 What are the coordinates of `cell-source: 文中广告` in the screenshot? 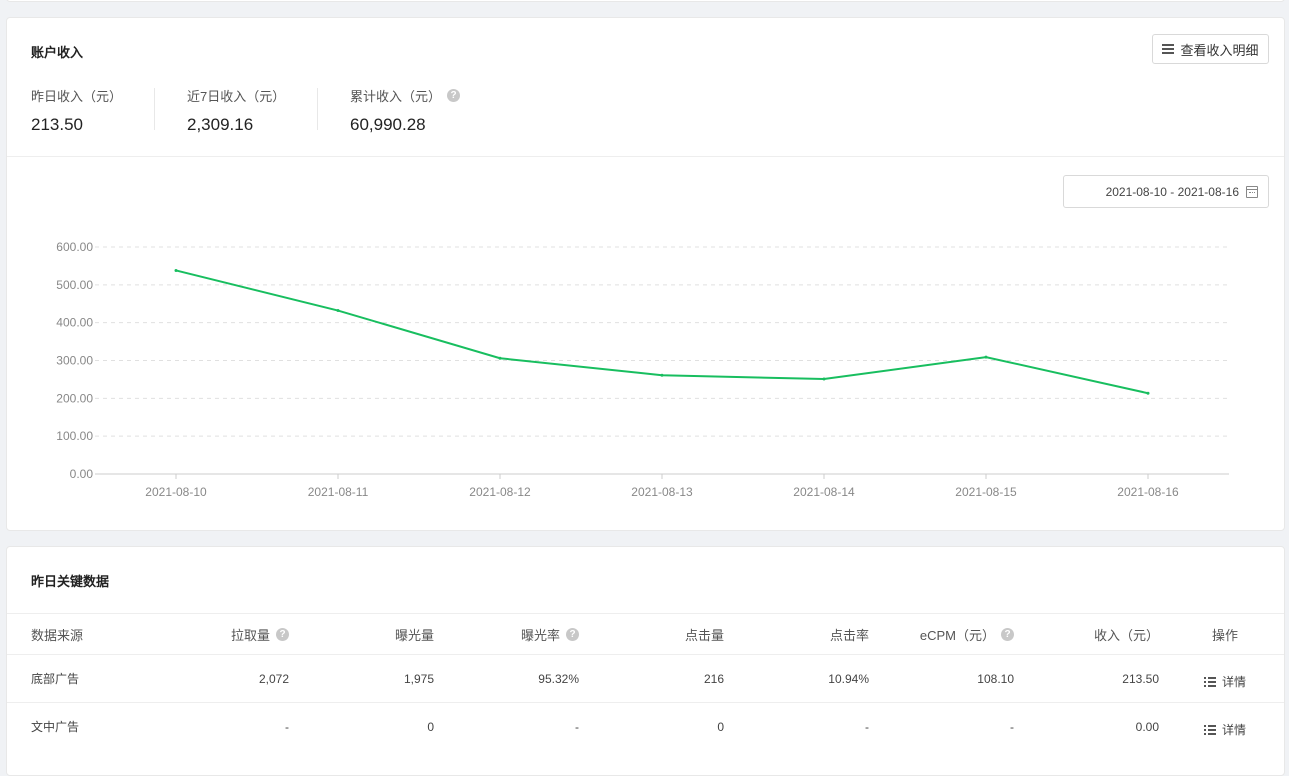 It's located at (55, 727).